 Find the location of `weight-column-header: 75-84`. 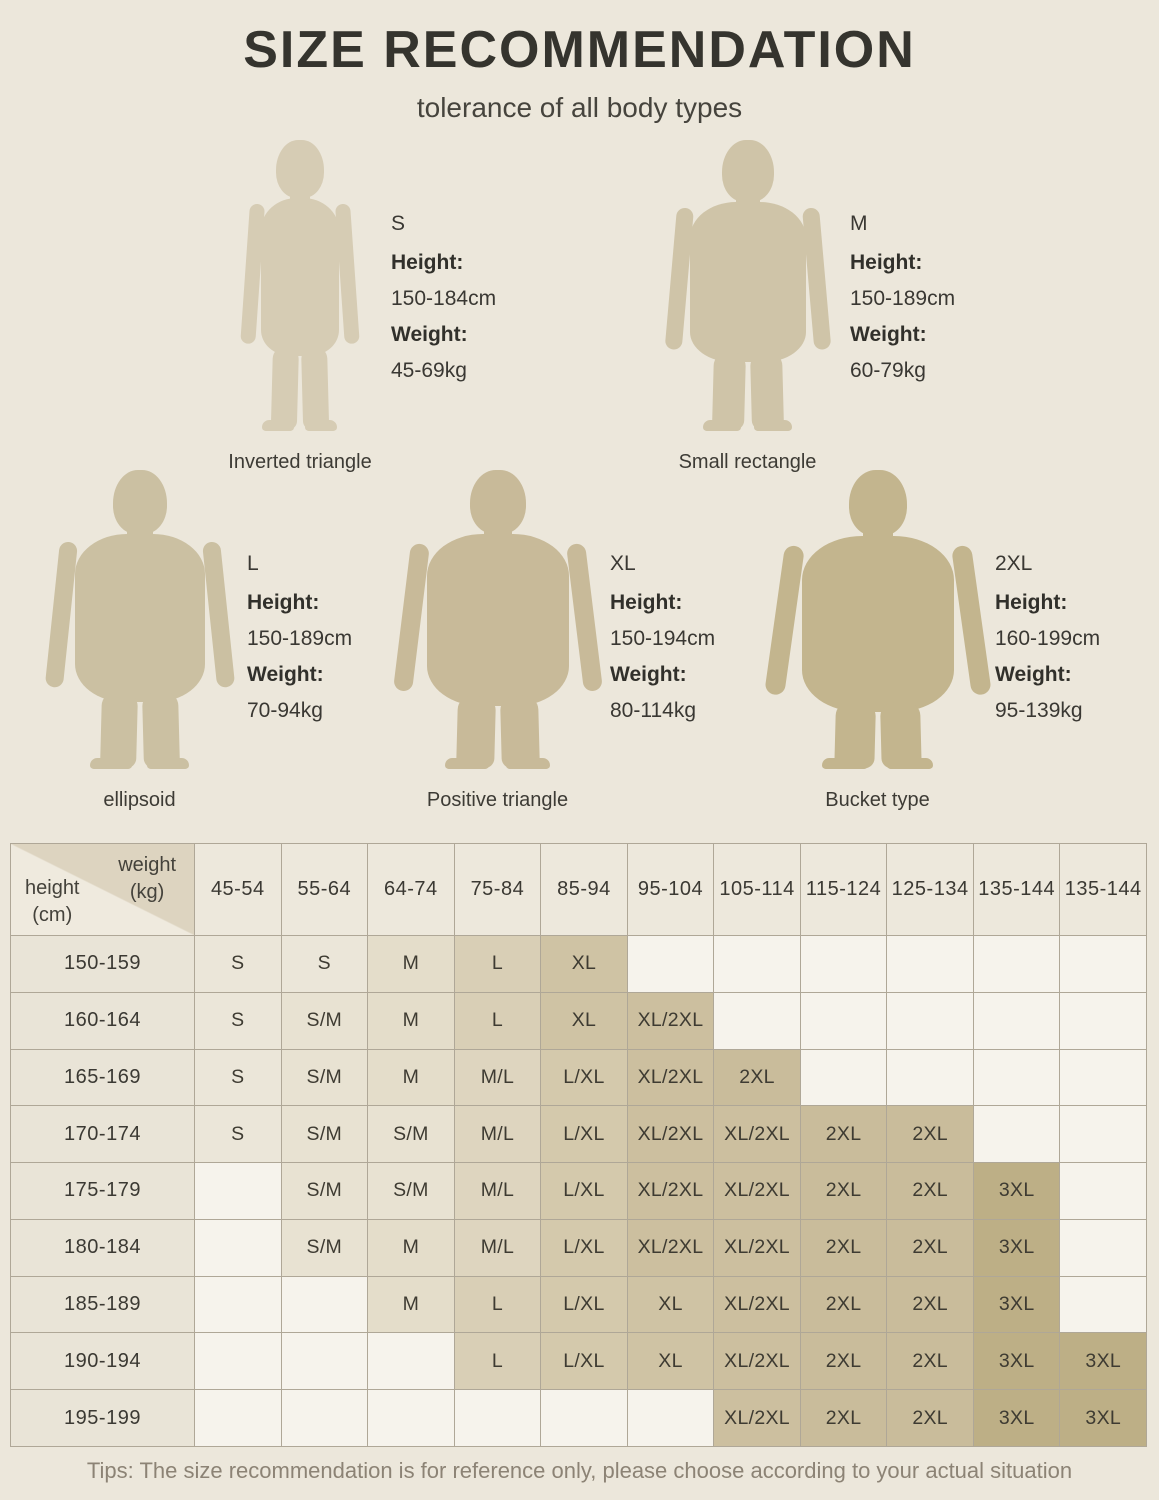

weight-column-header: 75-84 is located at coordinates (497, 889).